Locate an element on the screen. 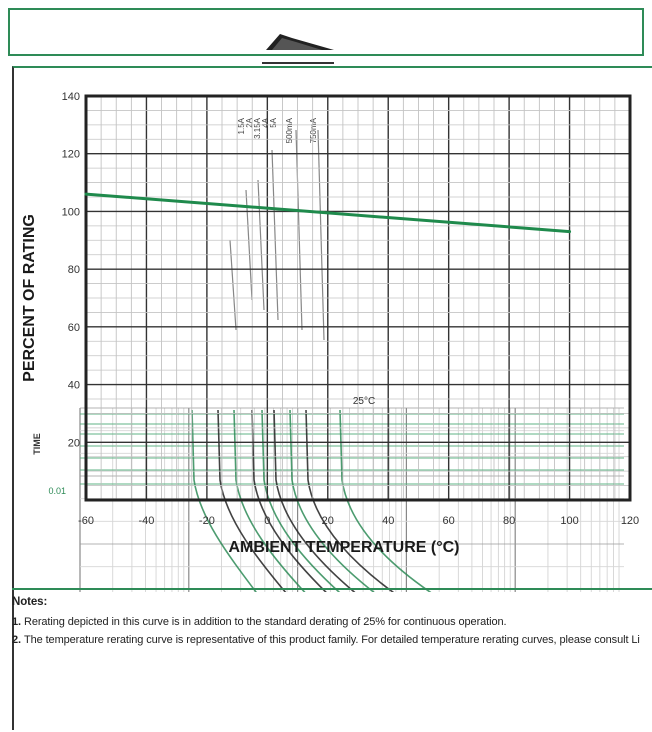 The width and height of the screenshot is (652, 732). y-axis-label: PERCENT OF RATING is located at coordinates (29, 298).